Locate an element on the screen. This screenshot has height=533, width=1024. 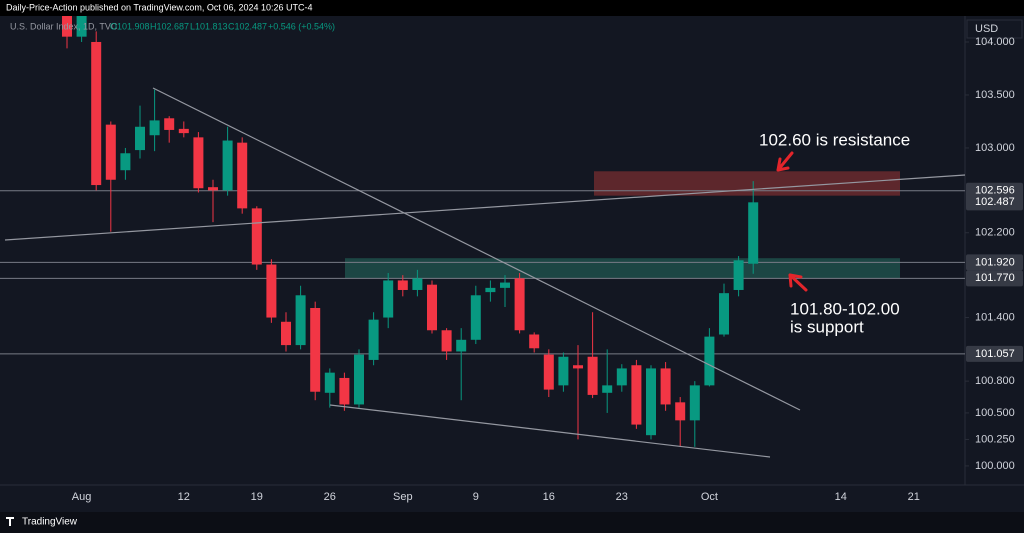
y-tick-label: 100.800 is located at coordinates (995, 381).